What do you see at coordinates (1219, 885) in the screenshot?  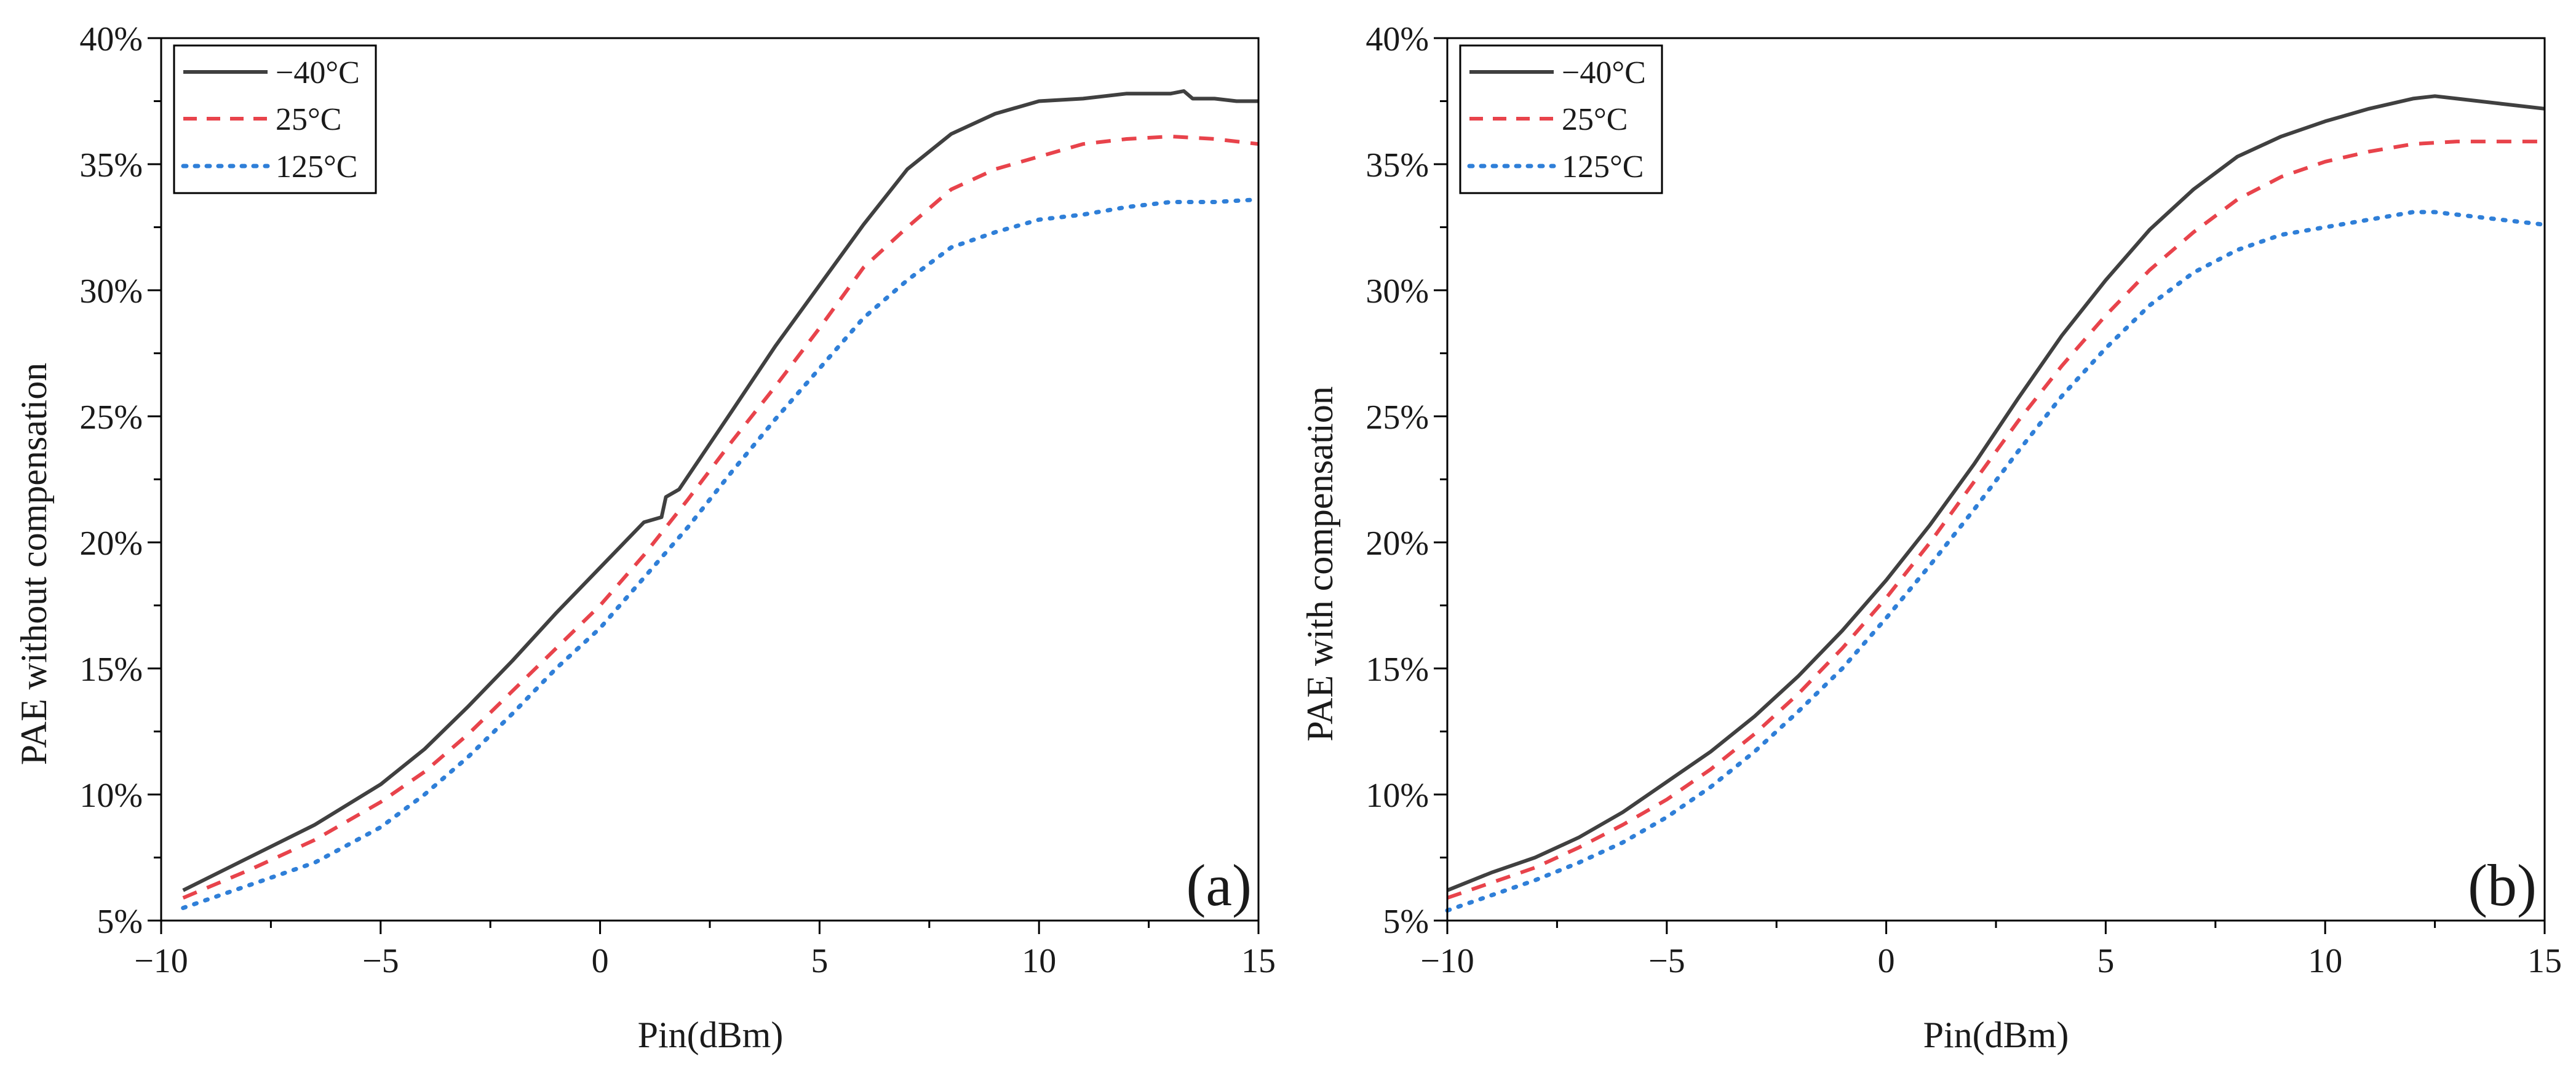 I see `panel-label: (a)` at bounding box center [1219, 885].